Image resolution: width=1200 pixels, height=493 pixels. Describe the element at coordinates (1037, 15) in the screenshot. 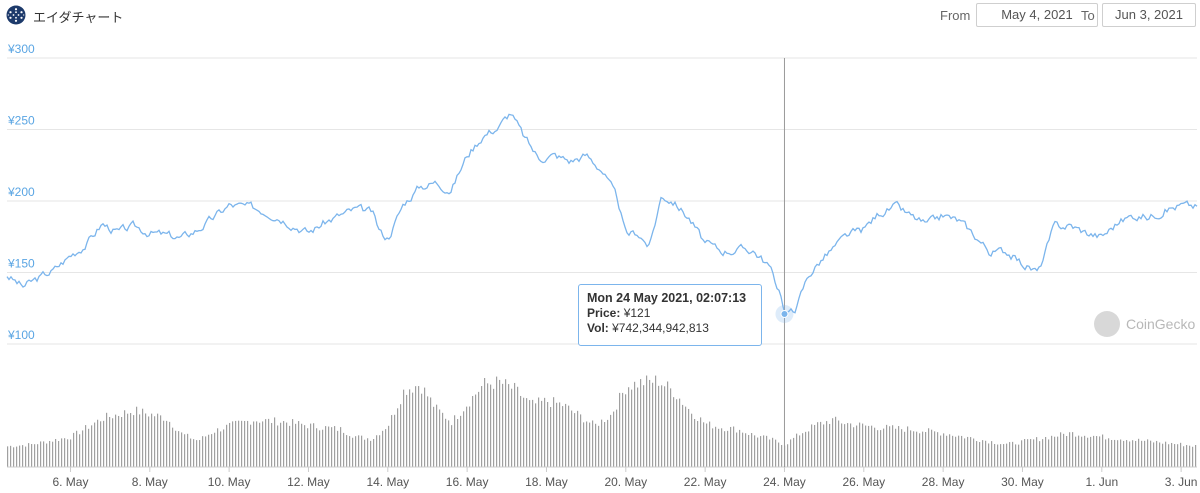

I see `from-date-input` at that location.